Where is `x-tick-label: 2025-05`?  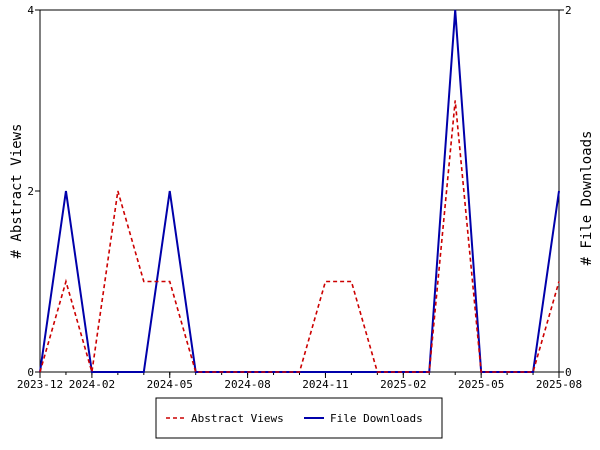
x-tick-label: 2025-05 is located at coordinates (481, 384).